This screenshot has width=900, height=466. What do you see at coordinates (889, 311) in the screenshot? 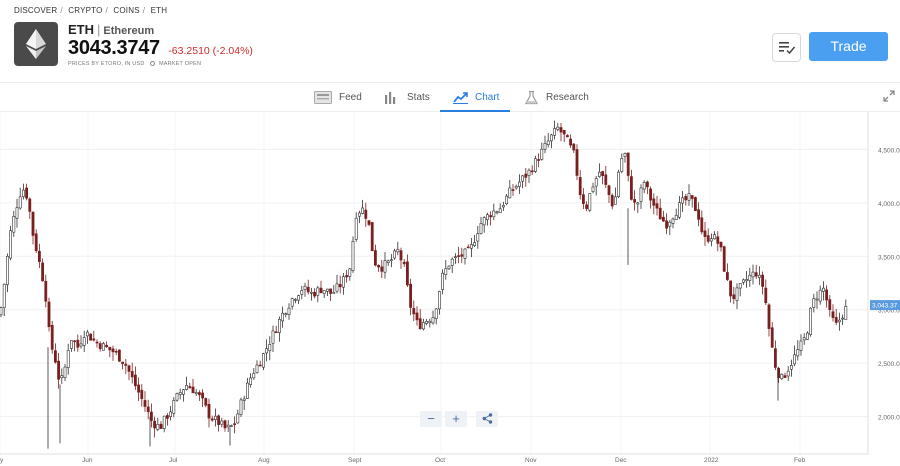
I see `y-tick-label: 3,000.0` at bounding box center [889, 311].